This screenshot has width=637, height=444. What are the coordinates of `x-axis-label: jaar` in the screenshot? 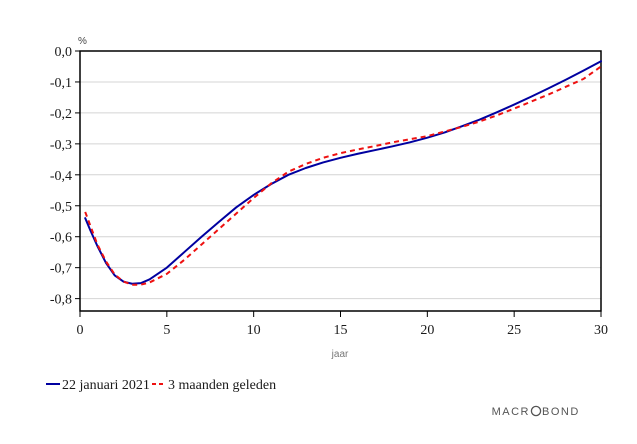 It's located at (340, 354).